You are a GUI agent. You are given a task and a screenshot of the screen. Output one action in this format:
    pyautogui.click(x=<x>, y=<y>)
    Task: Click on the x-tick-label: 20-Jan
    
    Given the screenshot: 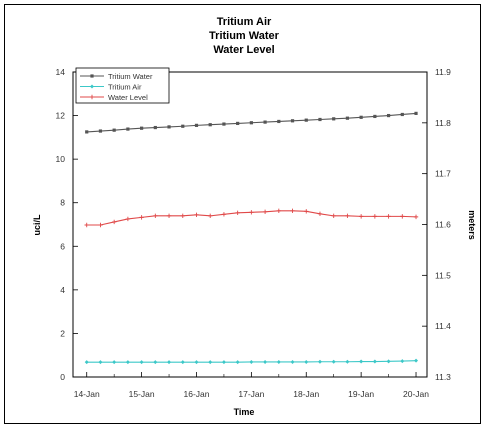 What is the action you would take?
    pyautogui.click(x=416, y=394)
    